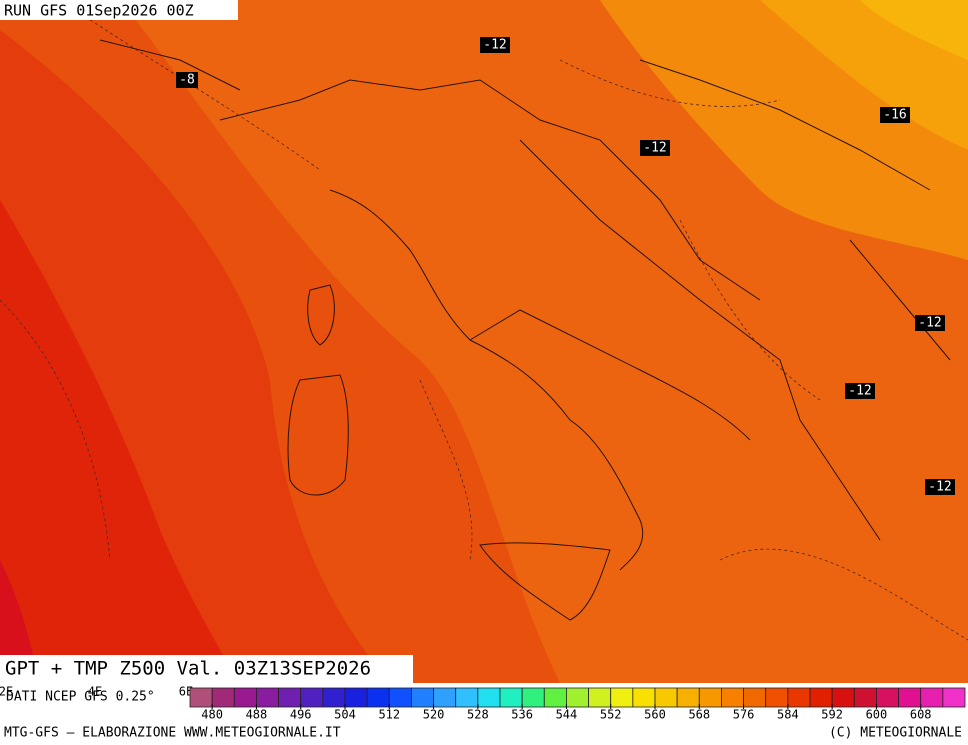 The width and height of the screenshot is (968, 745). Describe the element at coordinates (921, 715) in the screenshot. I see `colorbar-tick-label: 608` at that location.